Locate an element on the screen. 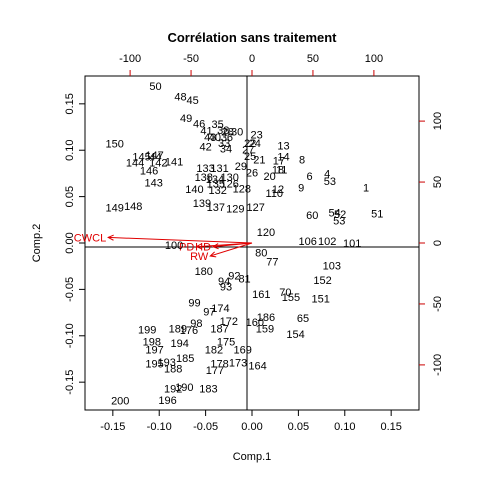 Image resolution: width=480 pixels, height=480 pixels. observation-label: 94 is located at coordinates (224, 282).